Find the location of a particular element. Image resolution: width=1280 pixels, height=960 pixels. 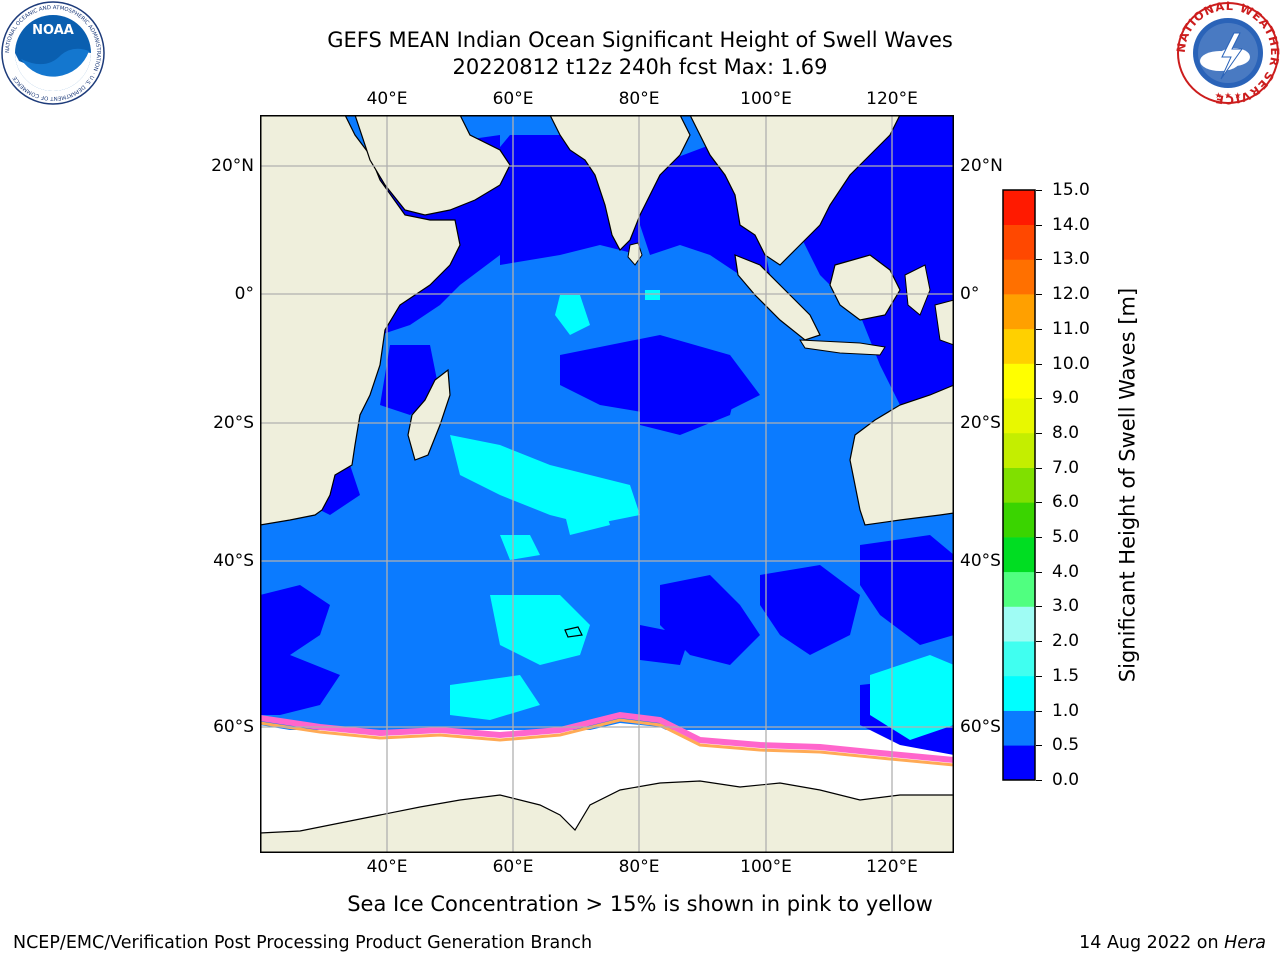

land-australia is located at coordinates (901, 455).